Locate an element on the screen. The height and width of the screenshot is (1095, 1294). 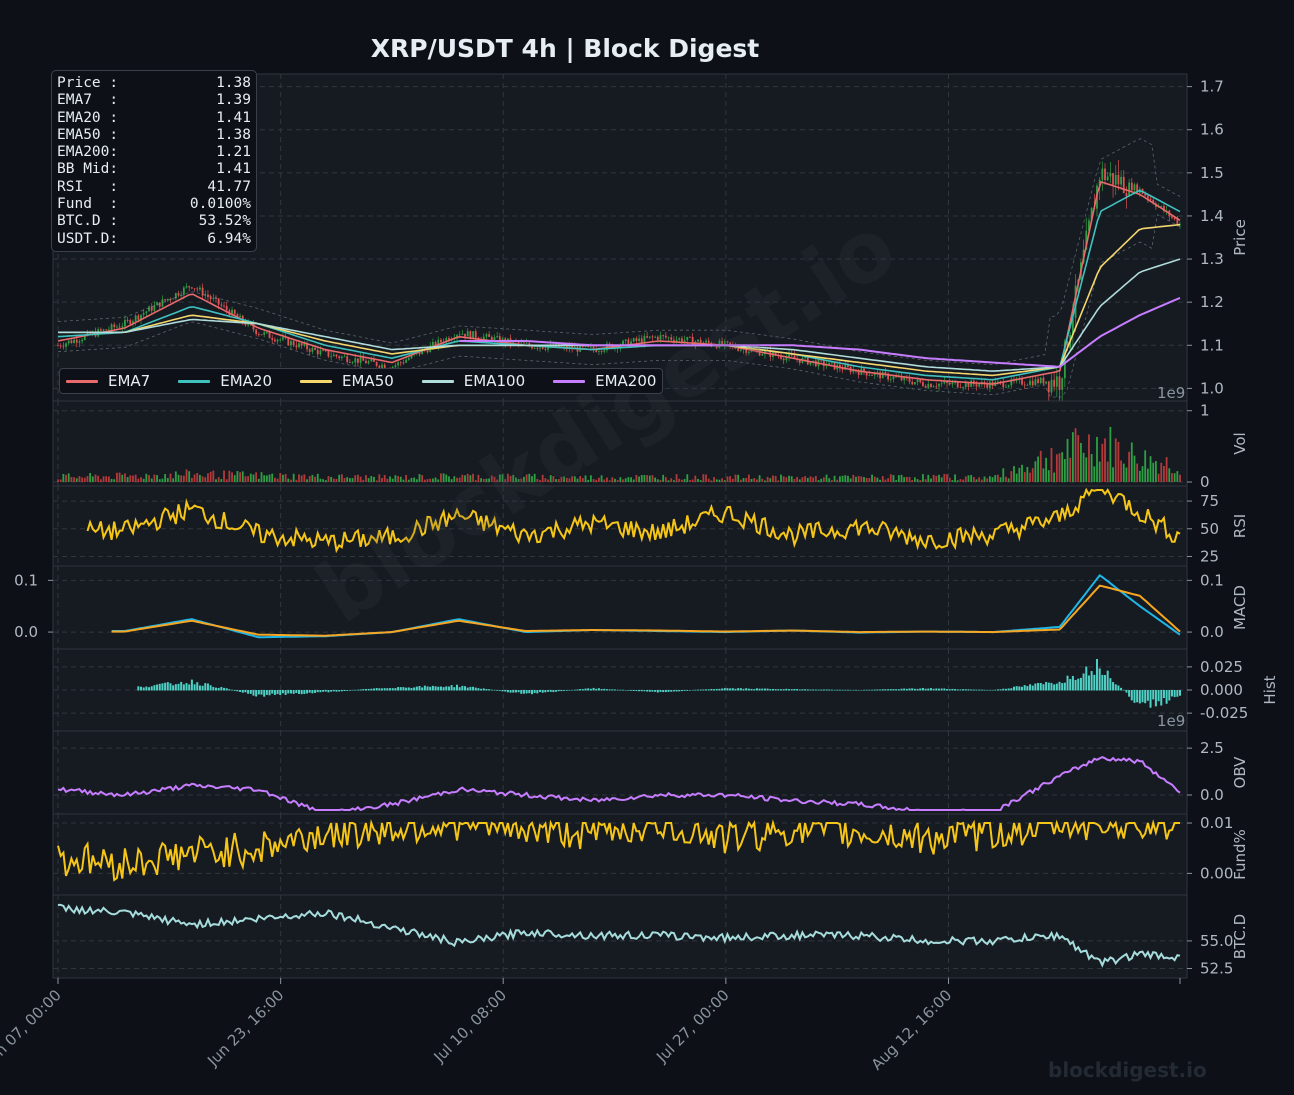
series-line-btc-dominance is located at coordinates (619, 935).